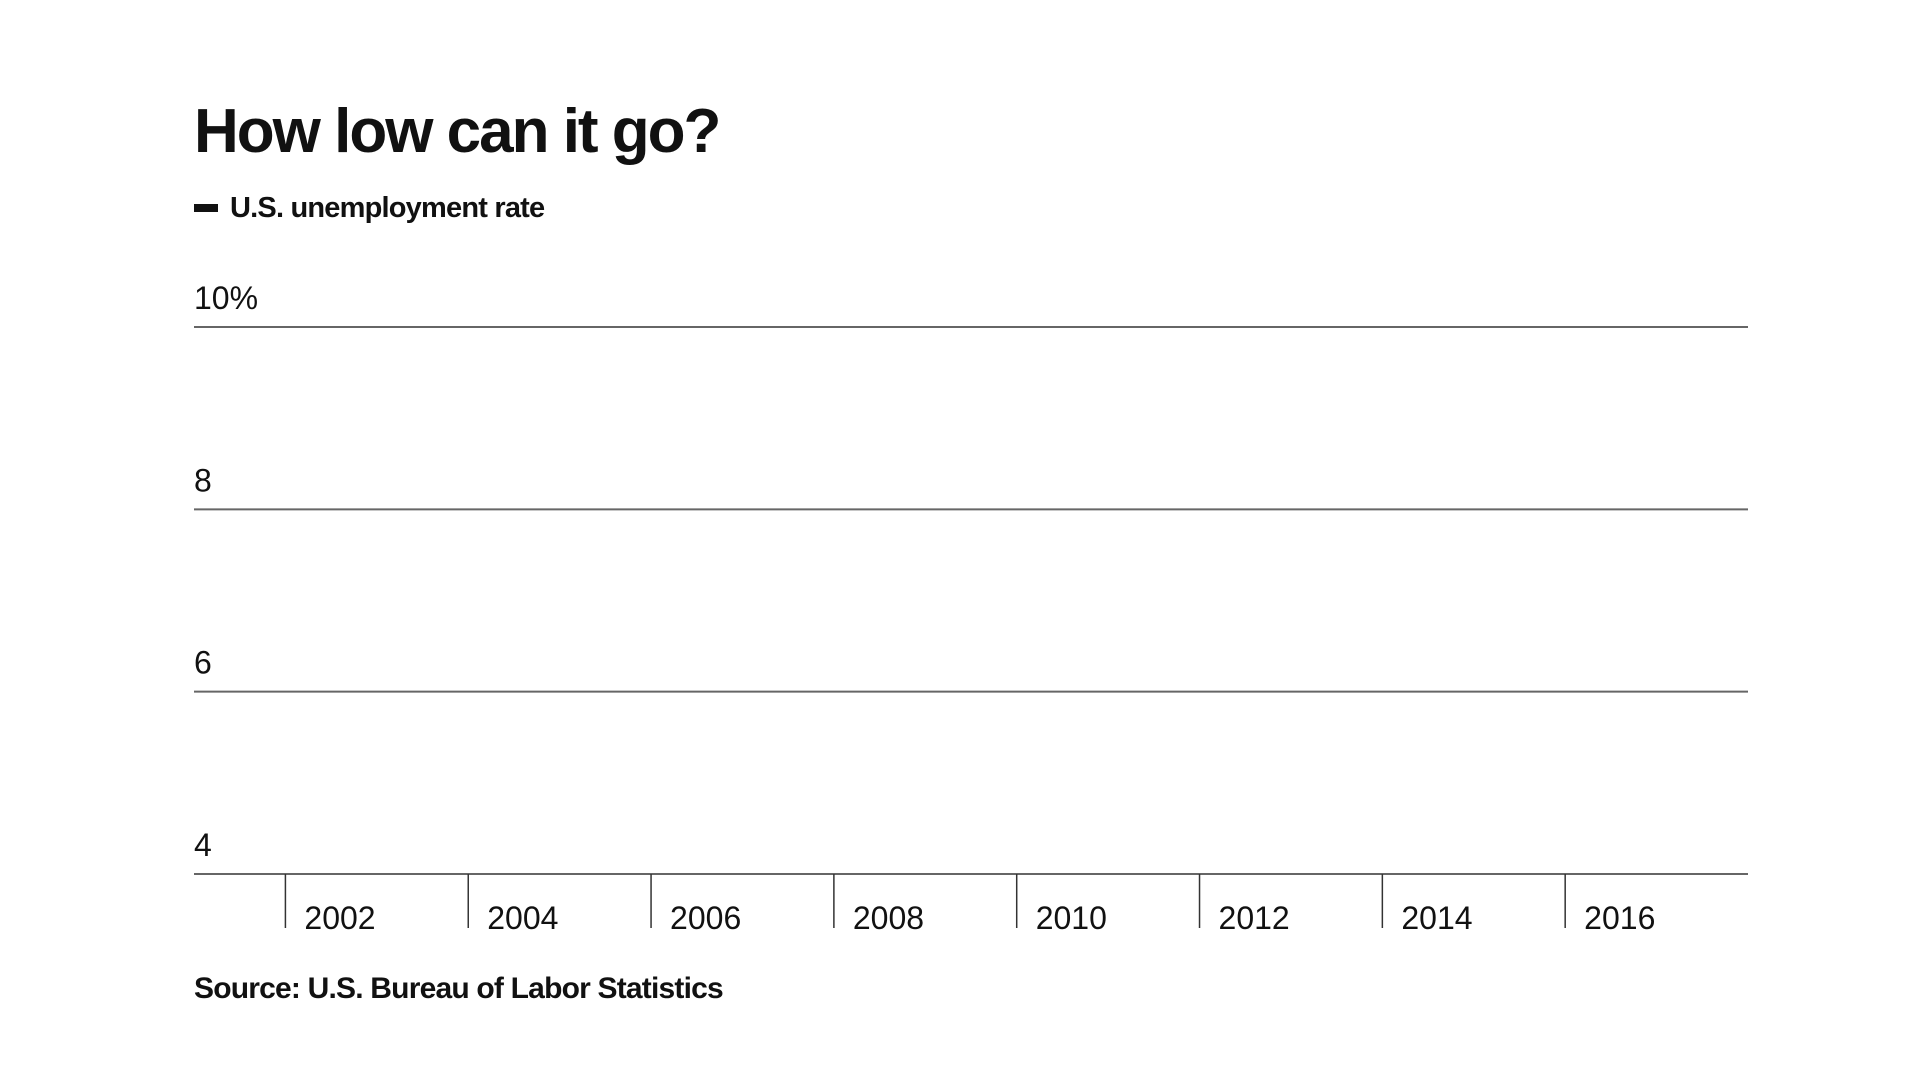  I want to click on y-tick-label: 10%, so click(226, 298).